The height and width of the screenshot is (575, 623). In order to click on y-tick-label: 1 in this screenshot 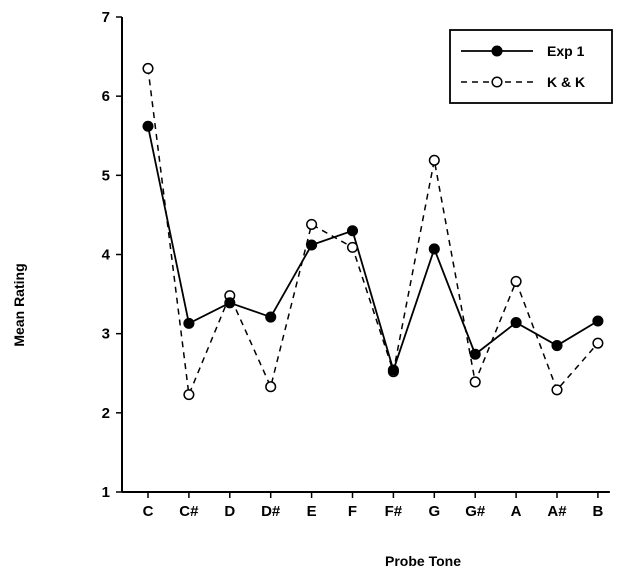, I will do `click(106, 492)`.